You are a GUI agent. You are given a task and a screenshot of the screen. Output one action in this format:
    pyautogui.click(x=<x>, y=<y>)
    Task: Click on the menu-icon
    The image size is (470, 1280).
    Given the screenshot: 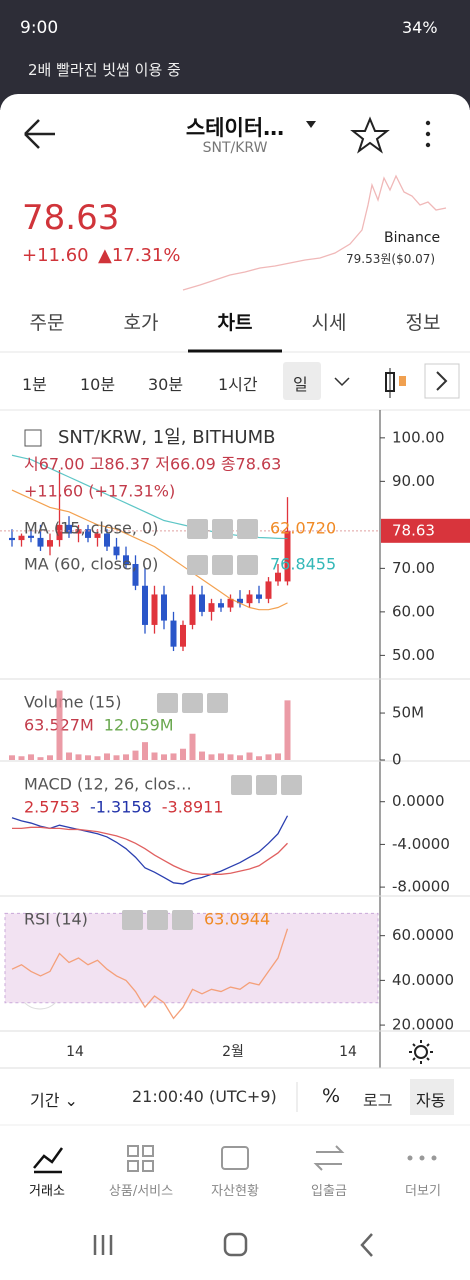 What is the action you would take?
    pyautogui.click(x=428, y=134)
    